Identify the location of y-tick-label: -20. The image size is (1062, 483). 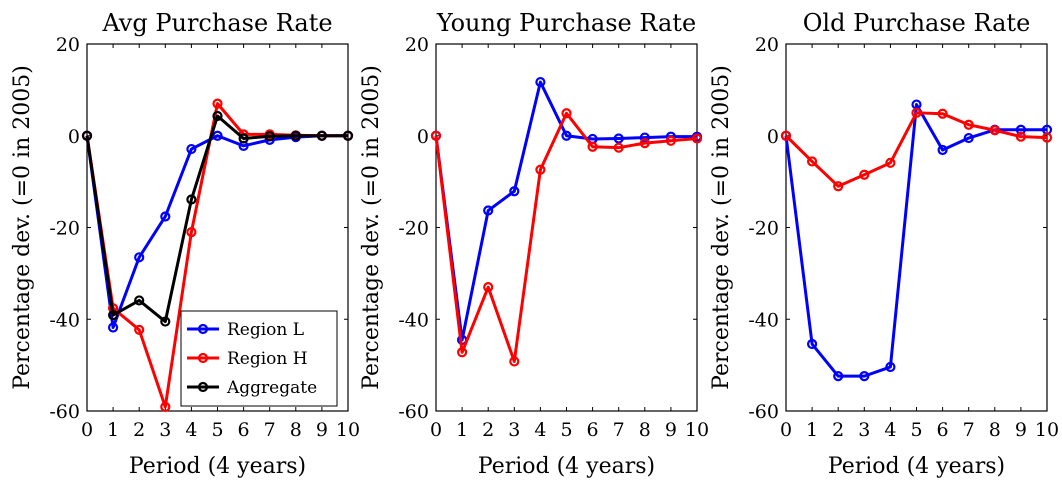
(413, 229).